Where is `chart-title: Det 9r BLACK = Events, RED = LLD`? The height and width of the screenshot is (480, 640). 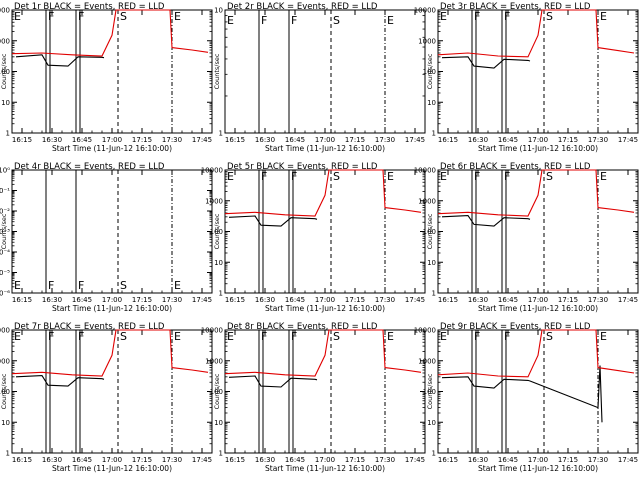 chart-title: Det 9r BLACK = Events, RED = LLD is located at coordinates (515, 327).